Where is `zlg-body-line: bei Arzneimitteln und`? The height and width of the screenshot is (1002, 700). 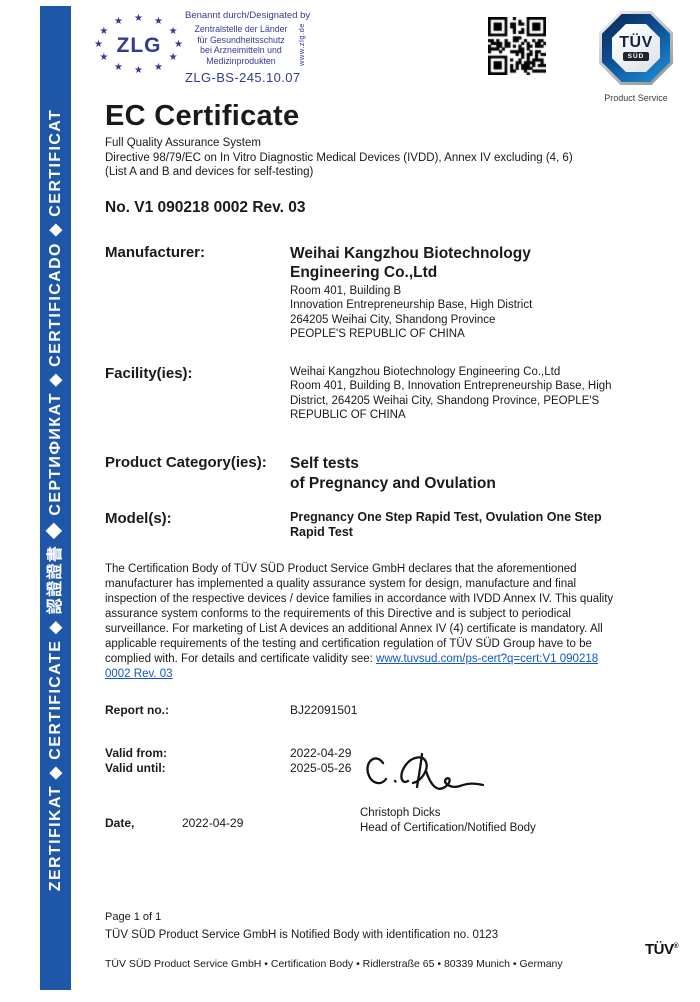 zlg-body-line: bei Arzneimitteln und is located at coordinates (241, 50).